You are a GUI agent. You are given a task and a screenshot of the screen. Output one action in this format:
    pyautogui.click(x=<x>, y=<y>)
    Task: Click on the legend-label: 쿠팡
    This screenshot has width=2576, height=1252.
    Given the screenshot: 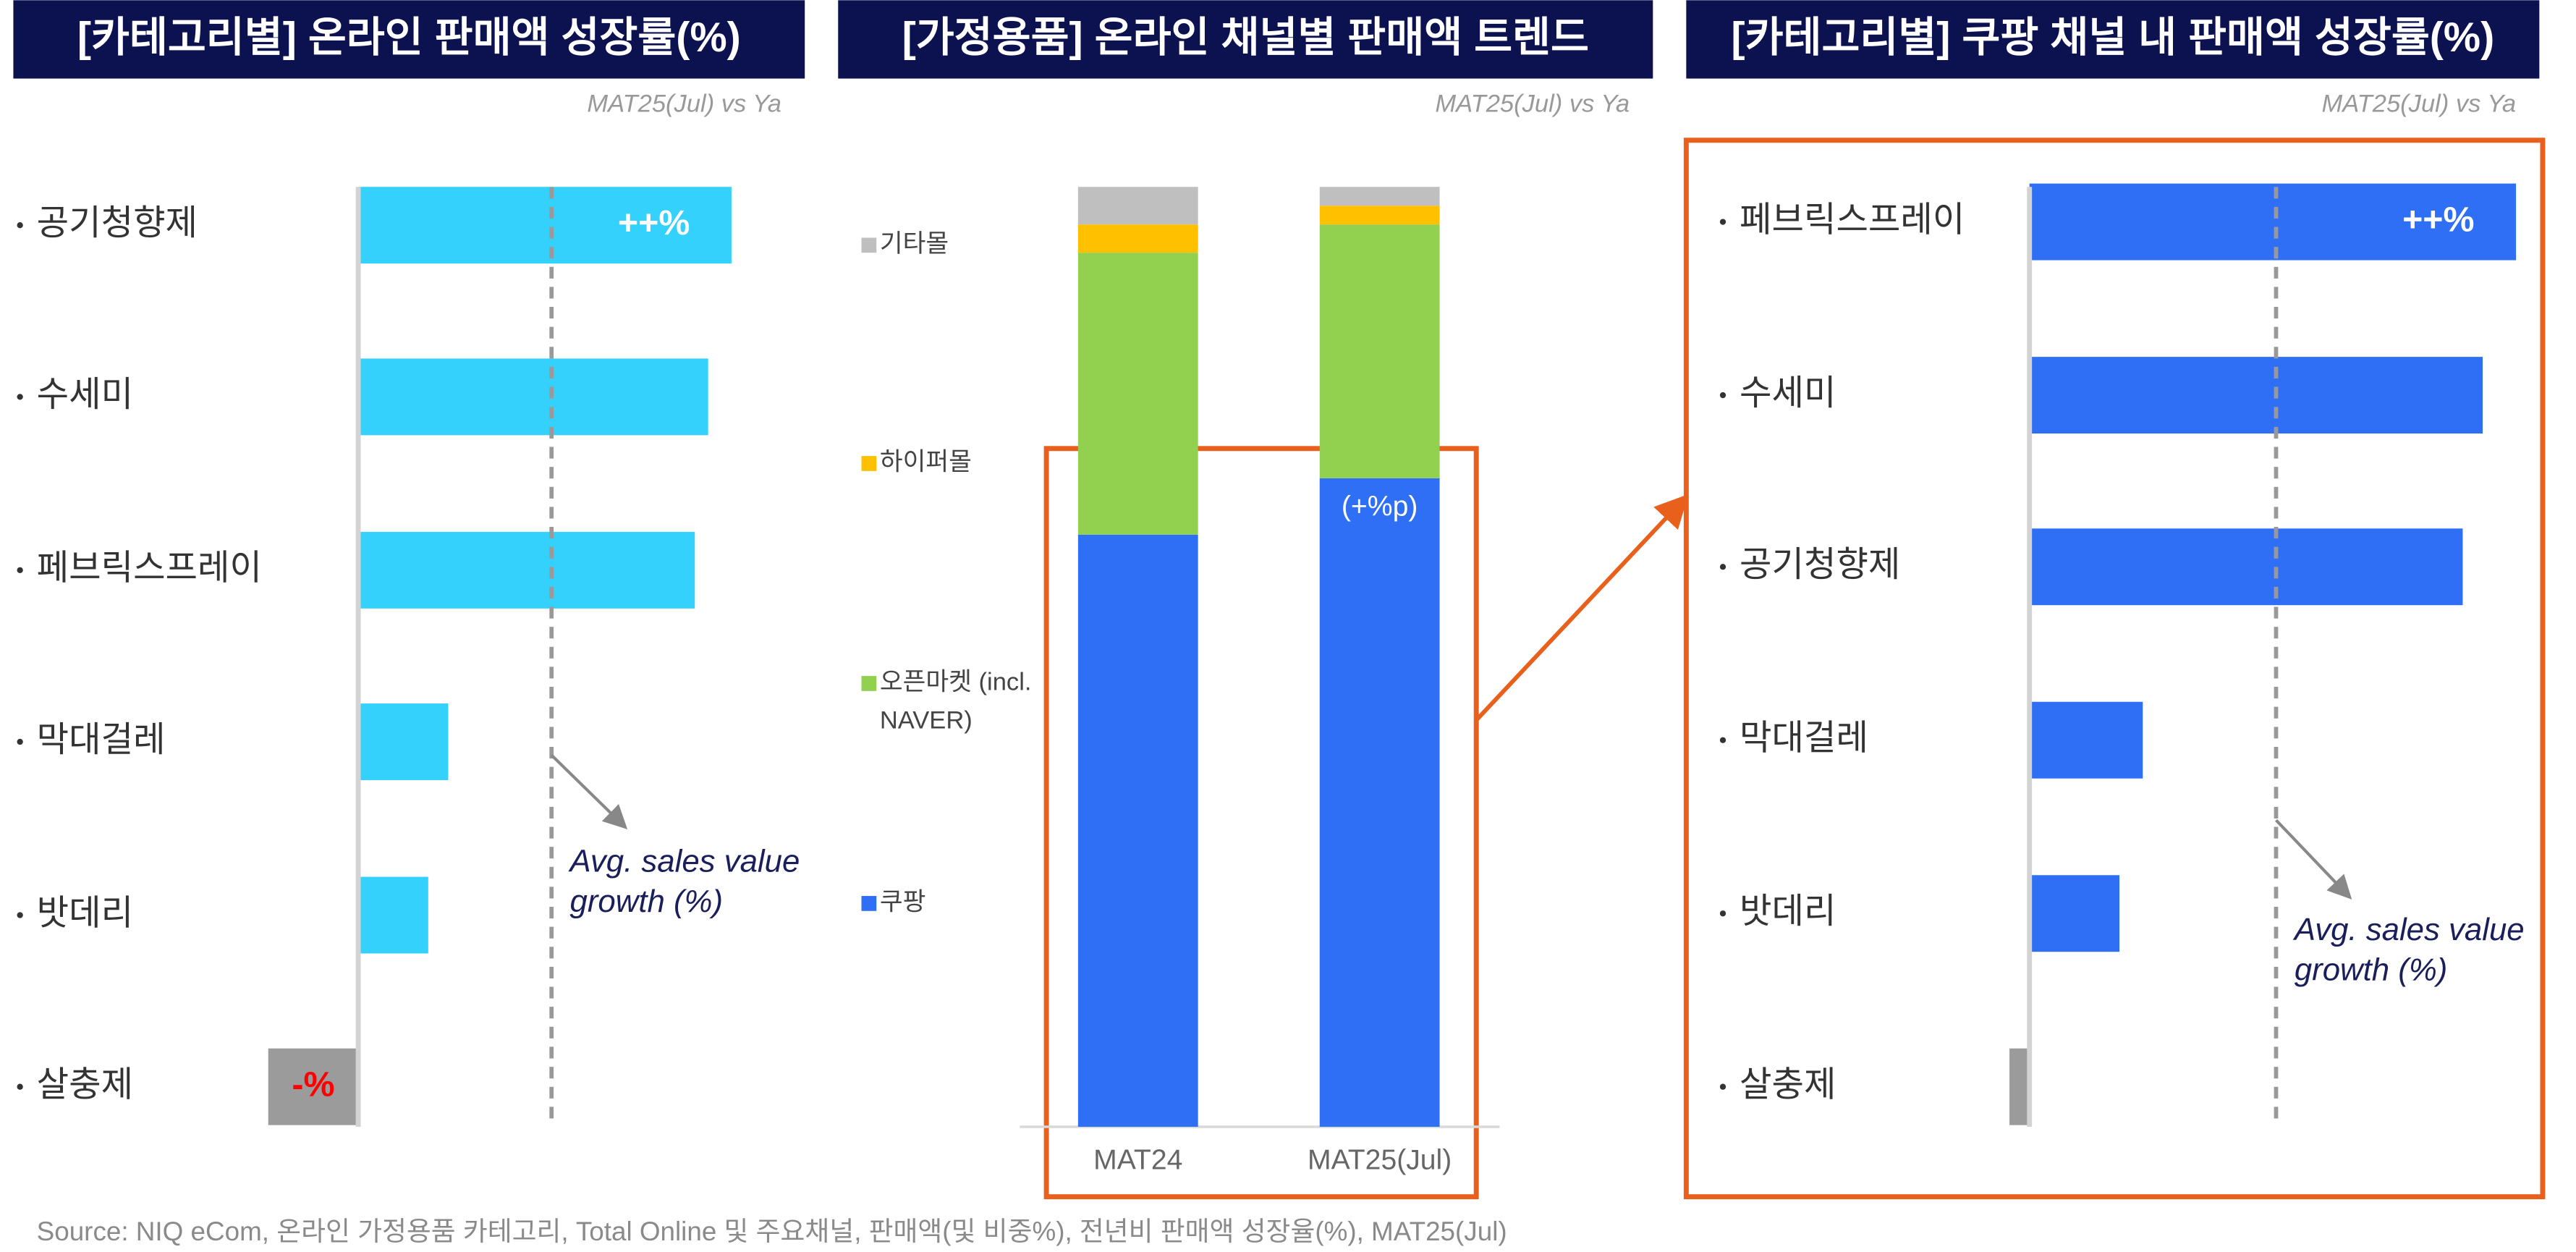 What is the action you would take?
    pyautogui.click(x=902, y=902)
    